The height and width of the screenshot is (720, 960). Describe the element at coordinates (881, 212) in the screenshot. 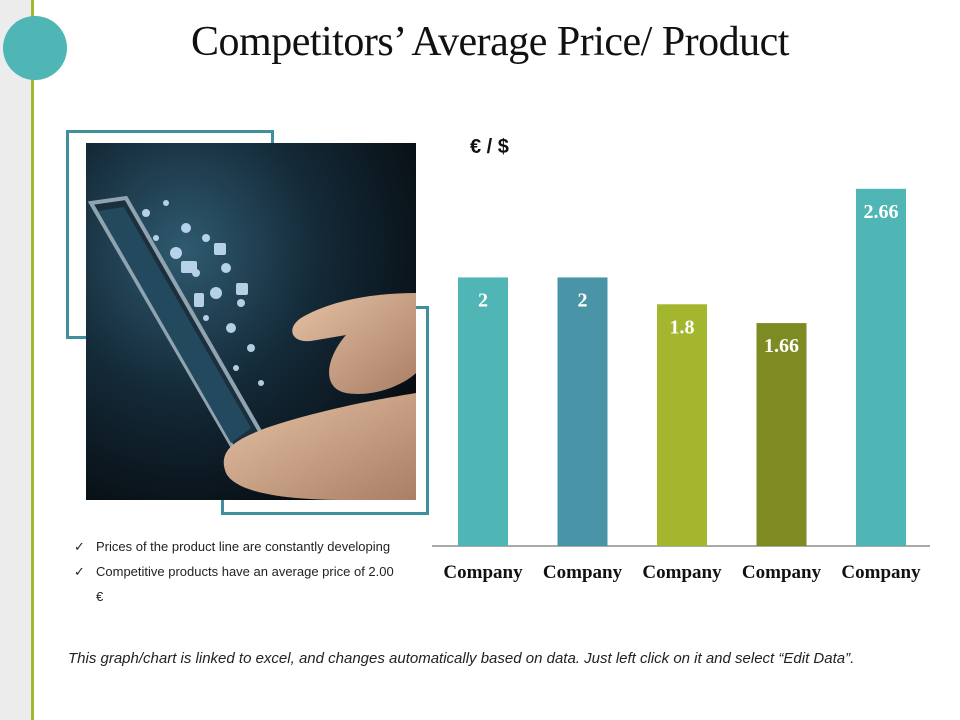

I see `data-label: 2.66` at that location.